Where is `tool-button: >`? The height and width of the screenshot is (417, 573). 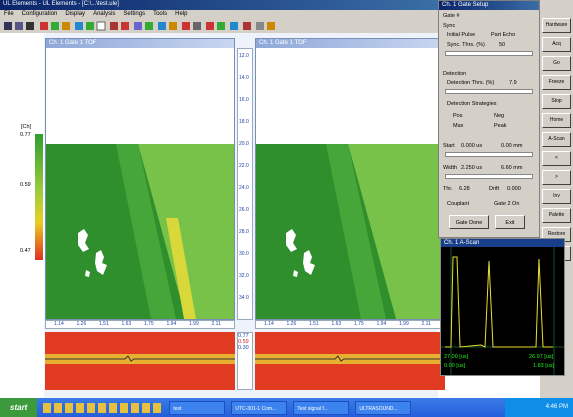
tool-button: > is located at coordinates (556, 177).